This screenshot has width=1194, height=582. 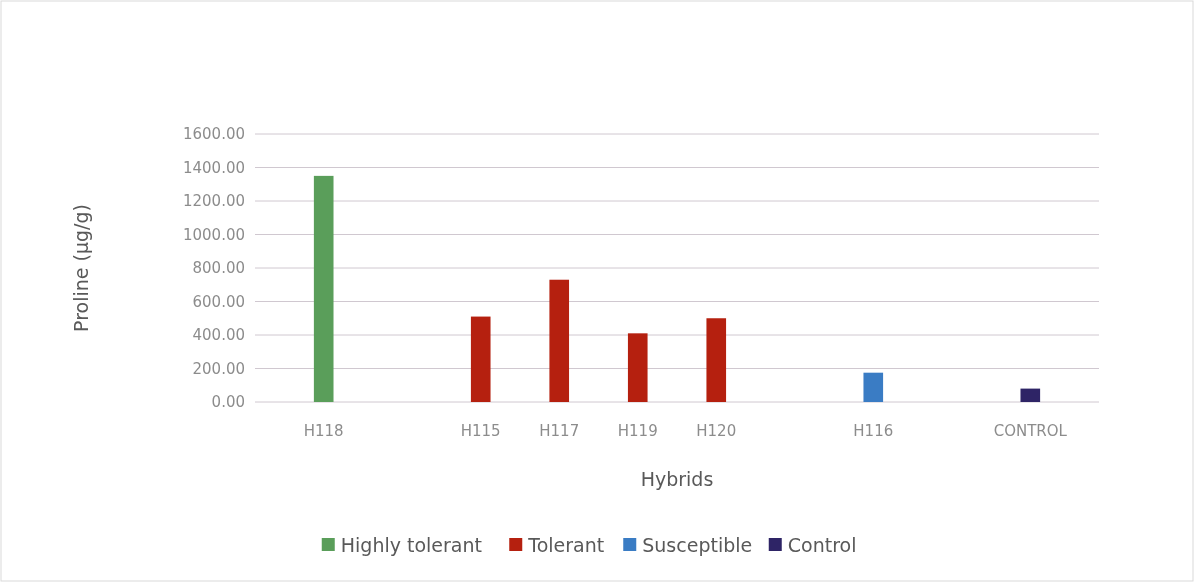 I want to click on x-tick-label: CONTROL, so click(x=1030, y=431).